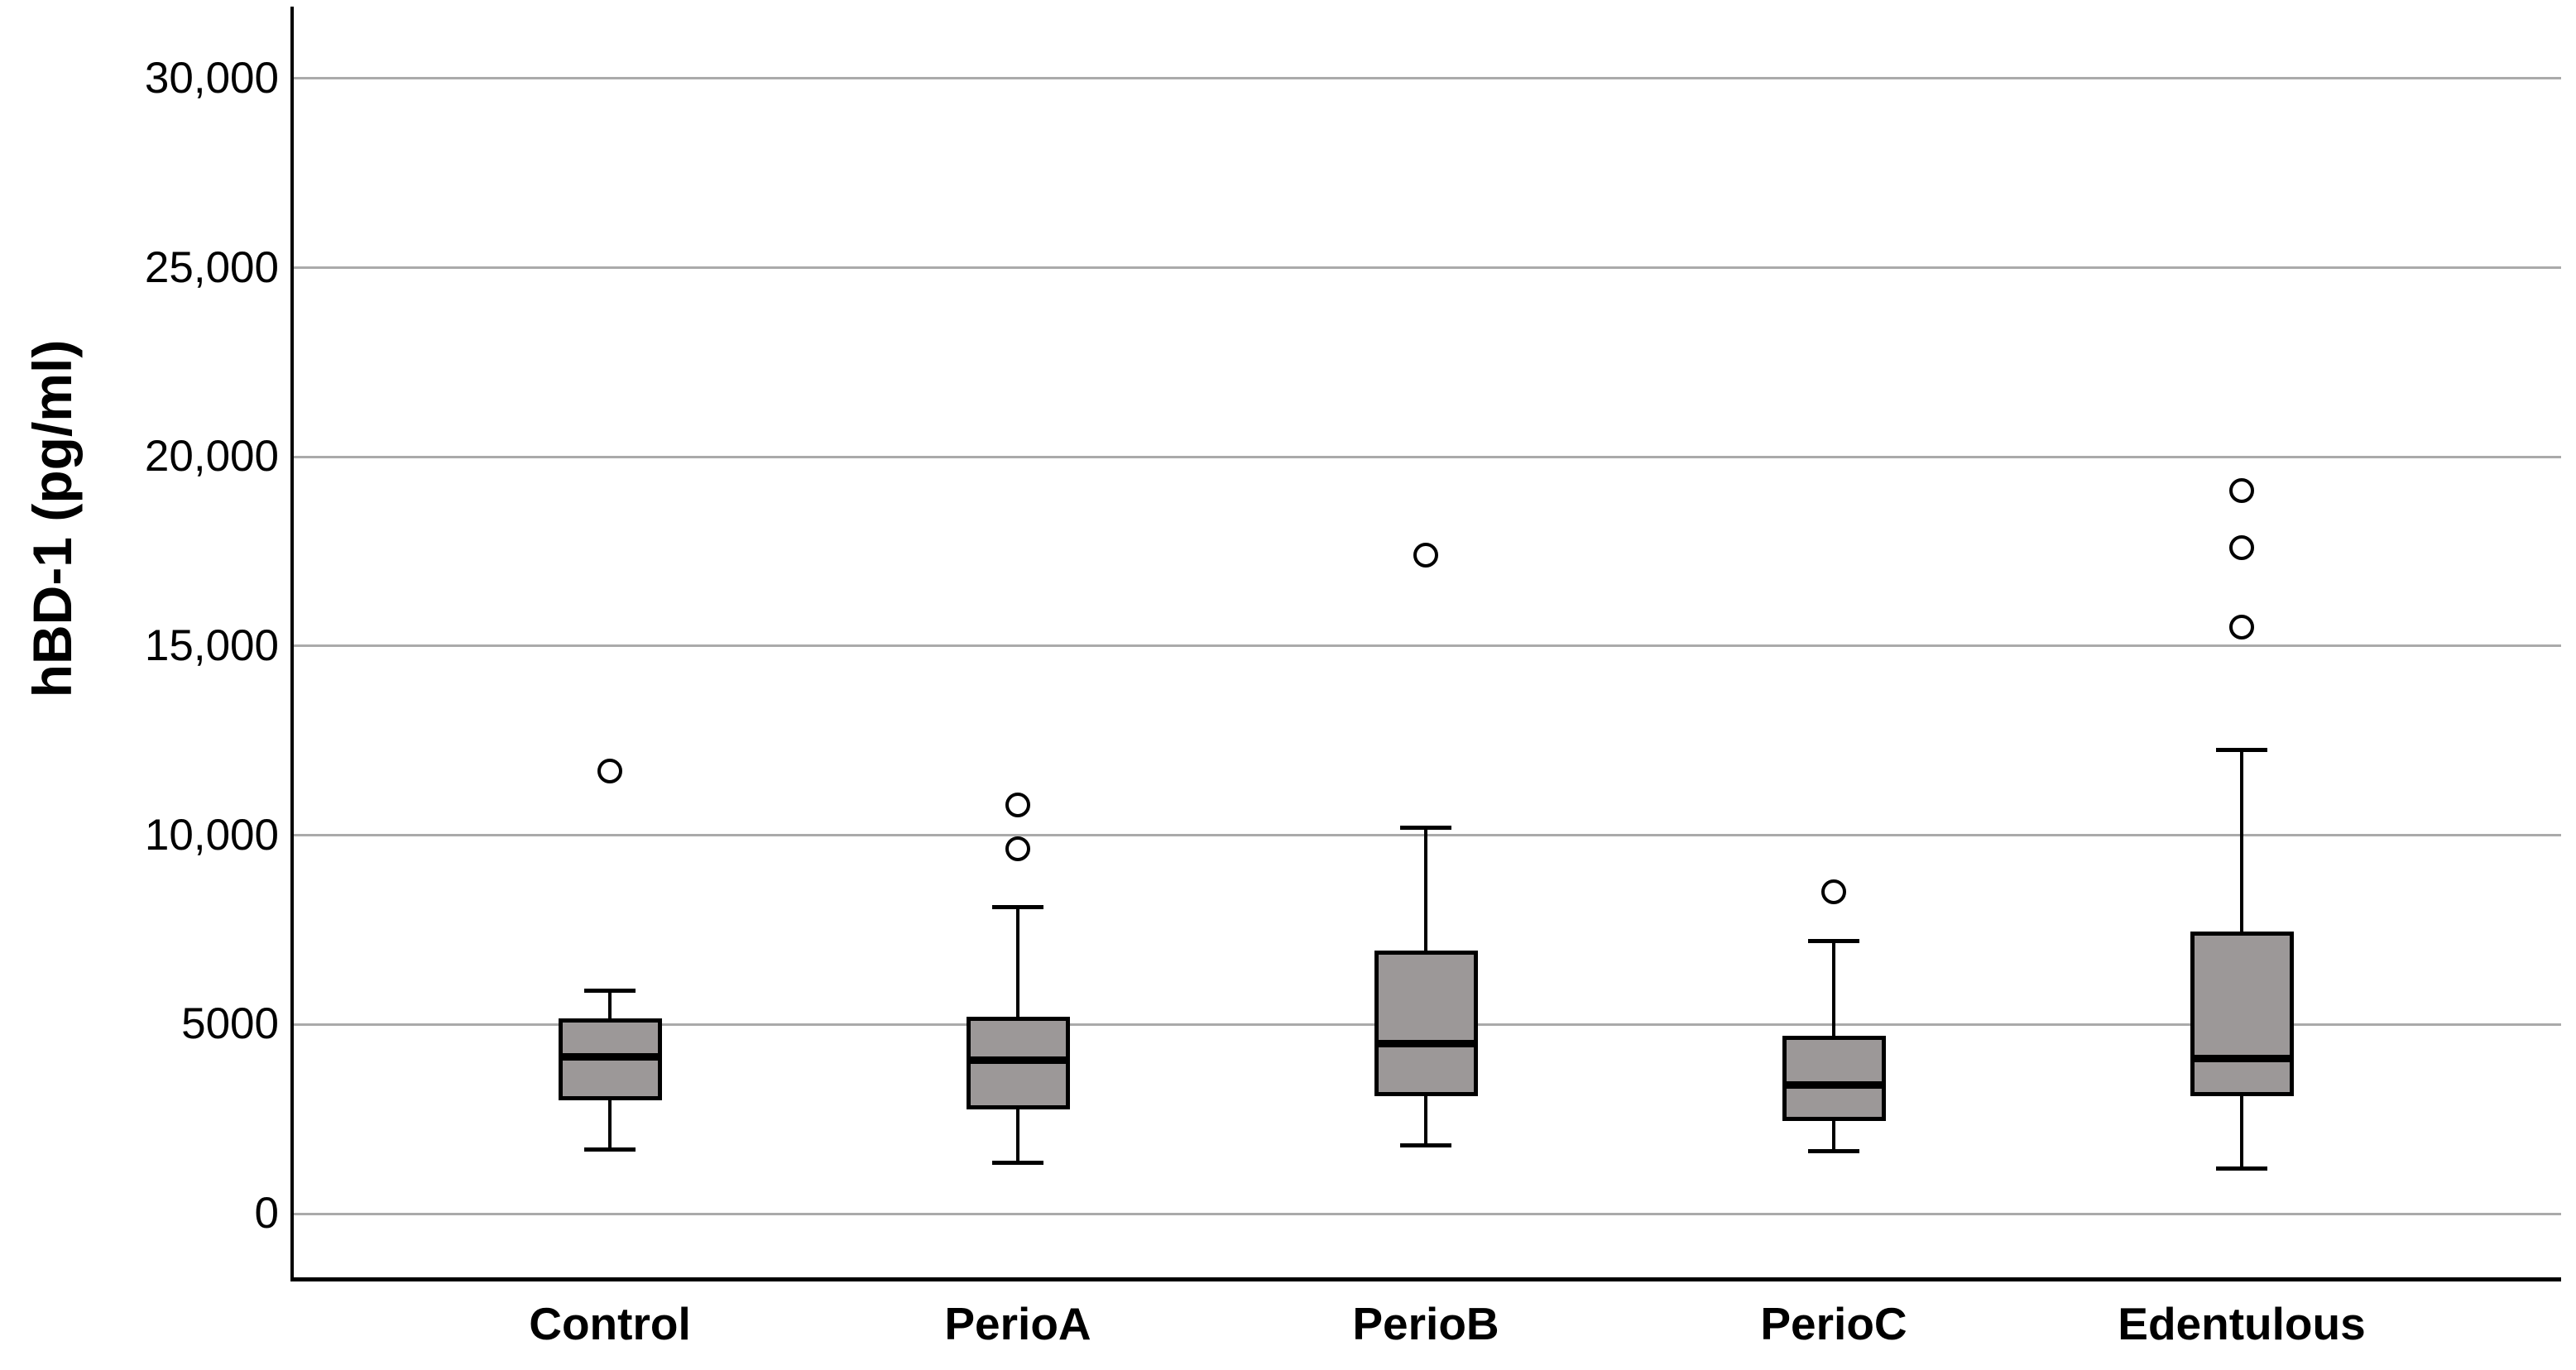 This screenshot has width=2576, height=1370. What do you see at coordinates (212, 267) in the screenshot?
I see `y-tick-label-25000: 25,000` at bounding box center [212, 267].